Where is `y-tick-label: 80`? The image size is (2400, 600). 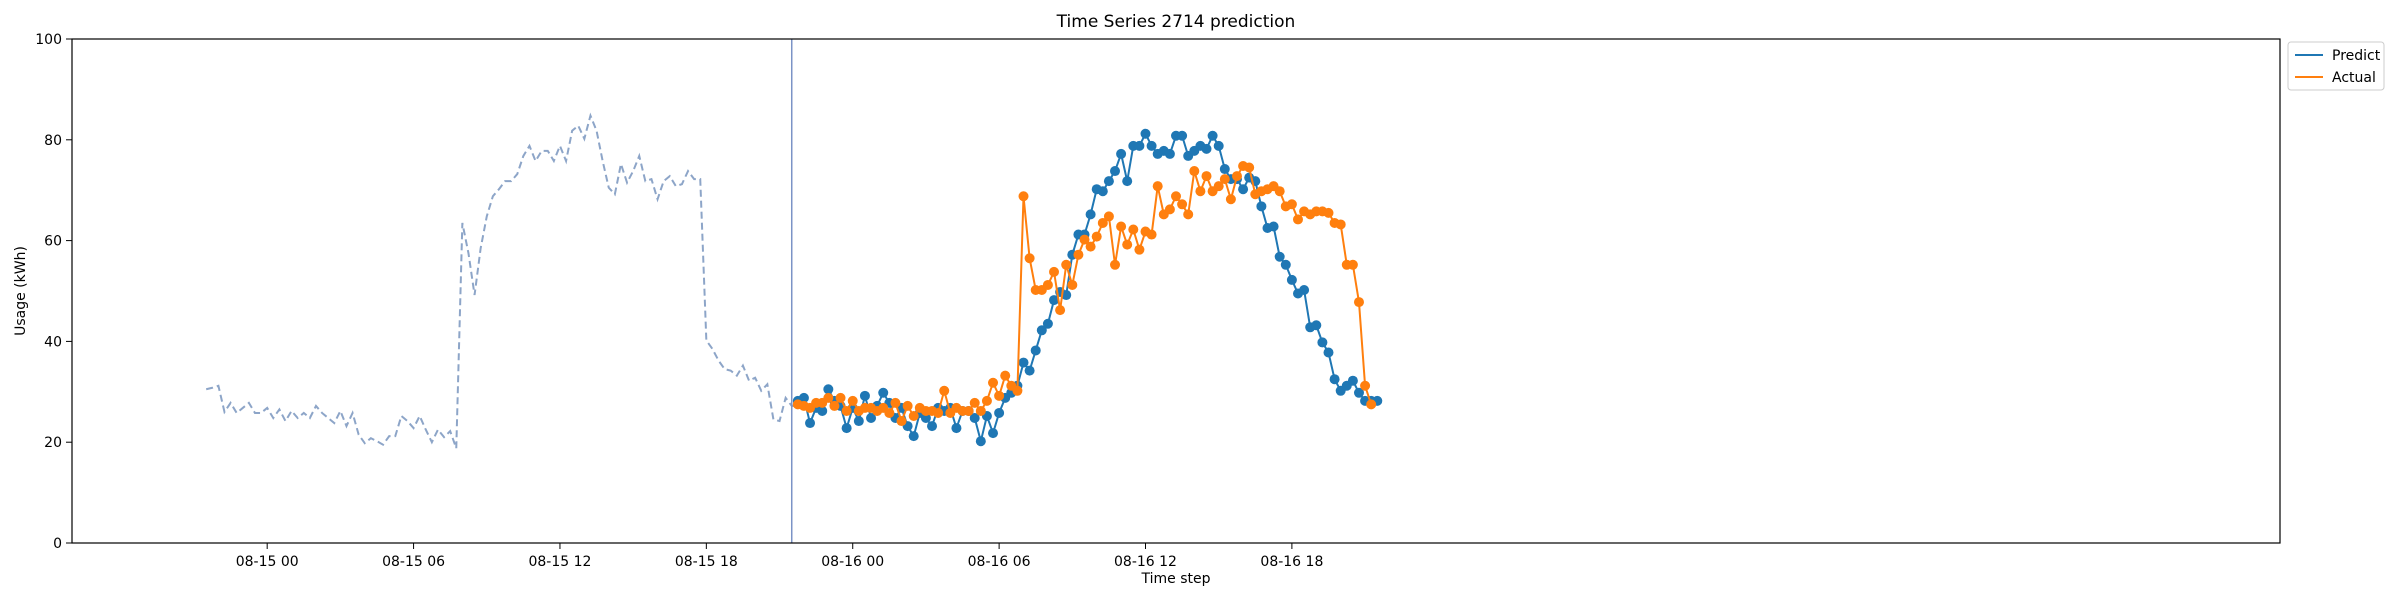
y-tick-label: 80 is located at coordinates (53, 141).